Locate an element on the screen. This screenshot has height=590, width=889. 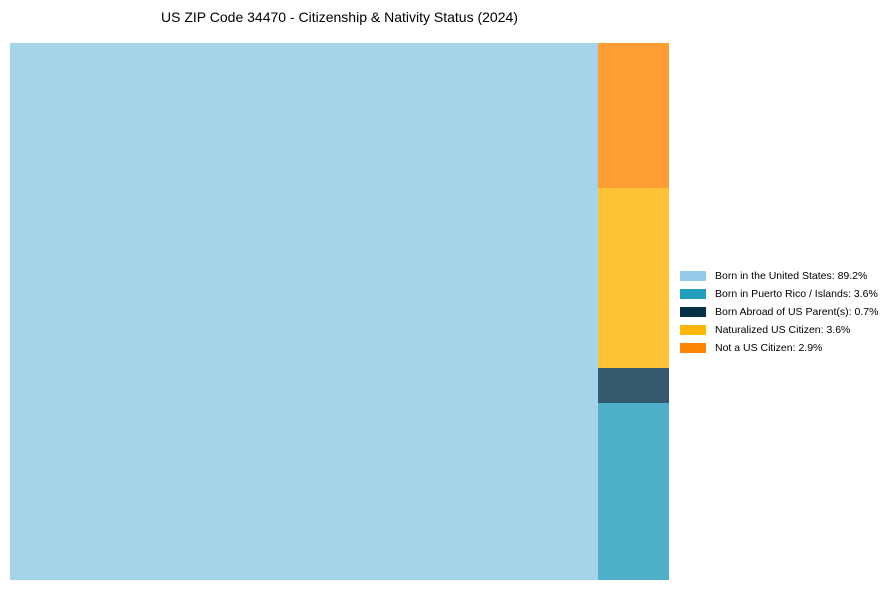
legend-item-born-in-us: Born in the United States: 89.2% is located at coordinates (779, 276).